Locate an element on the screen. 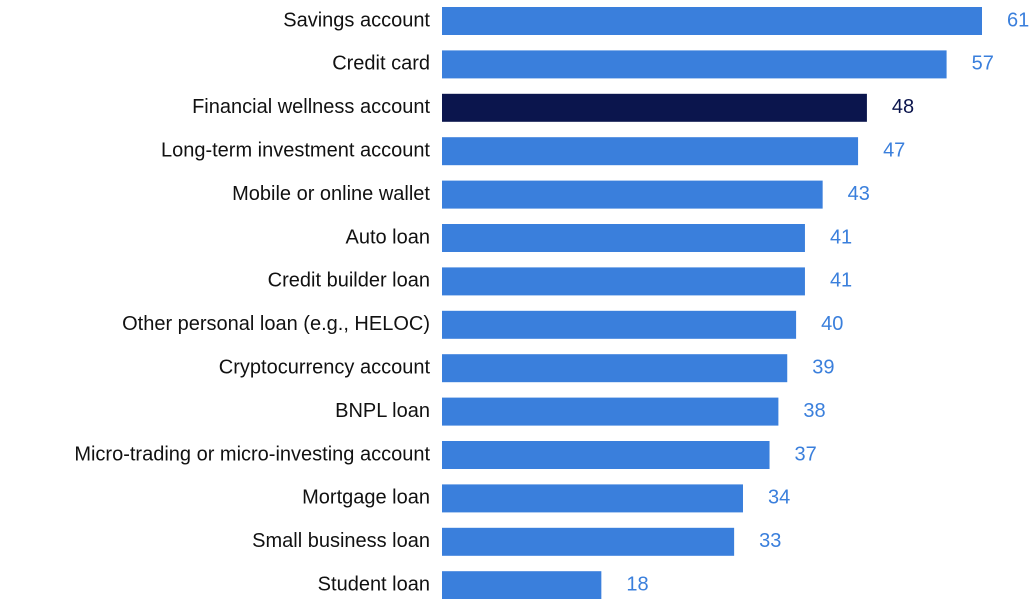 The width and height of the screenshot is (1034, 599). value-label: 48 is located at coordinates (903, 107).